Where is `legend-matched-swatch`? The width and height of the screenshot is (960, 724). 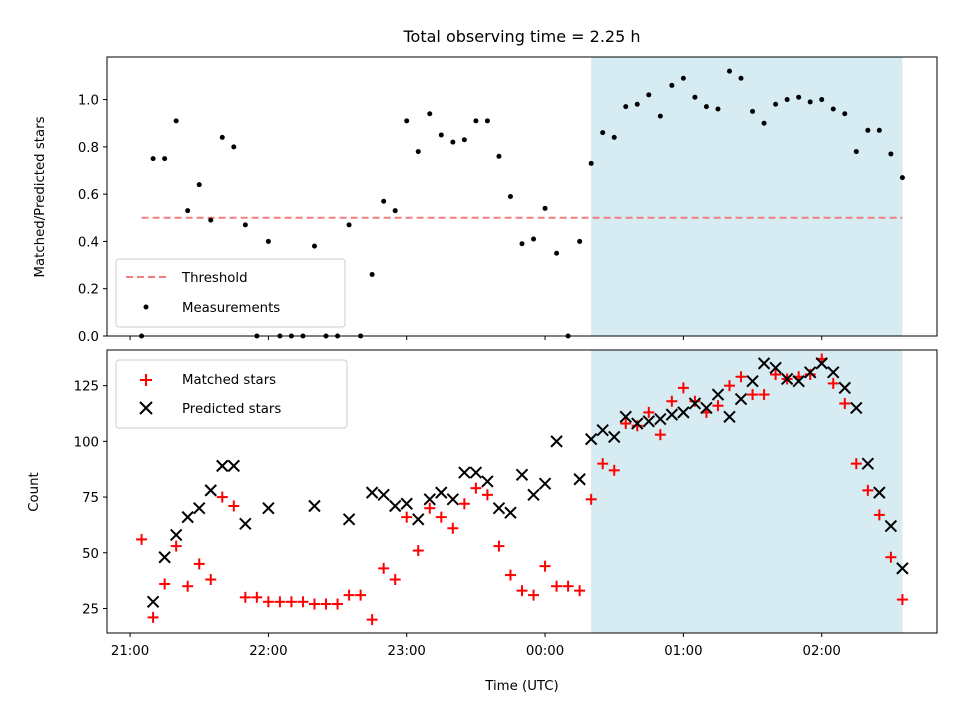
legend-matched-swatch is located at coordinates (146, 380).